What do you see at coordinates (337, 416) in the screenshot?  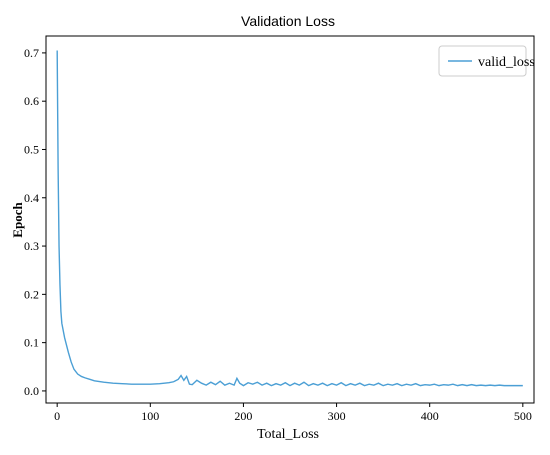 I see `x-tick-label: 300` at bounding box center [337, 416].